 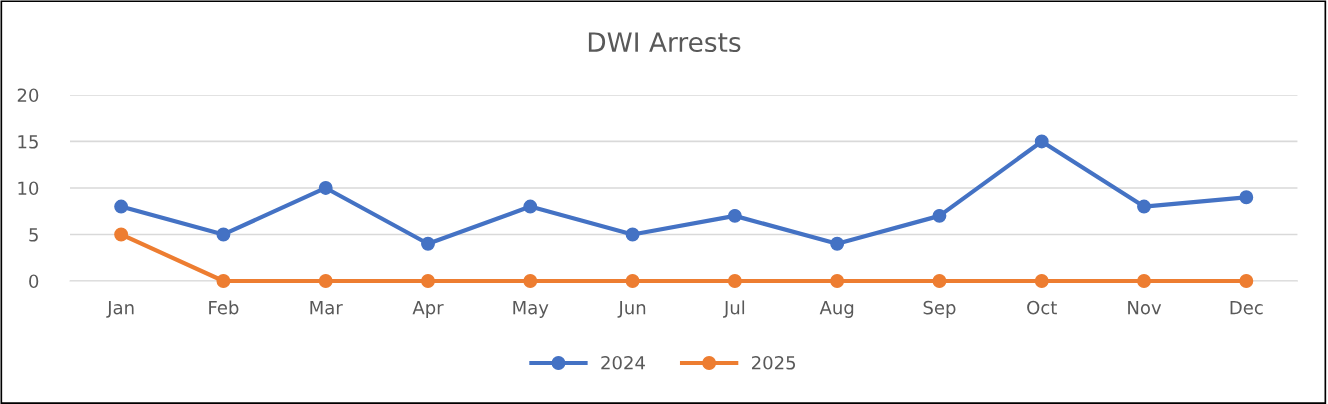 I want to click on legend-label: 2024, so click(x=623, y=362).